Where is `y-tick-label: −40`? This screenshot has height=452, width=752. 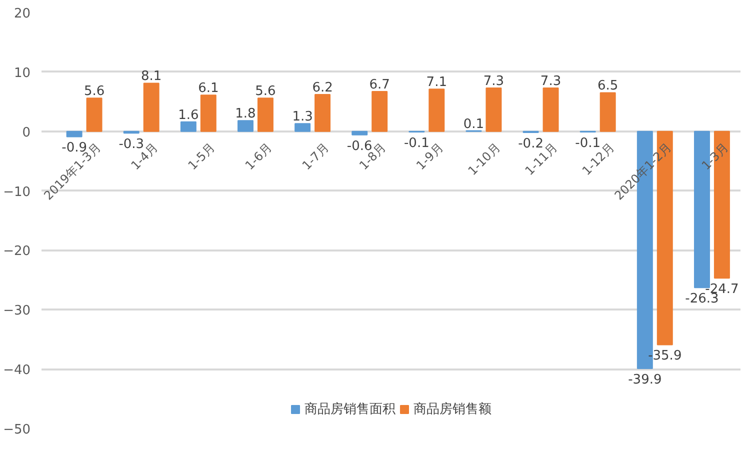
y-tick-label: −40 is located at coordinates (17, 370).